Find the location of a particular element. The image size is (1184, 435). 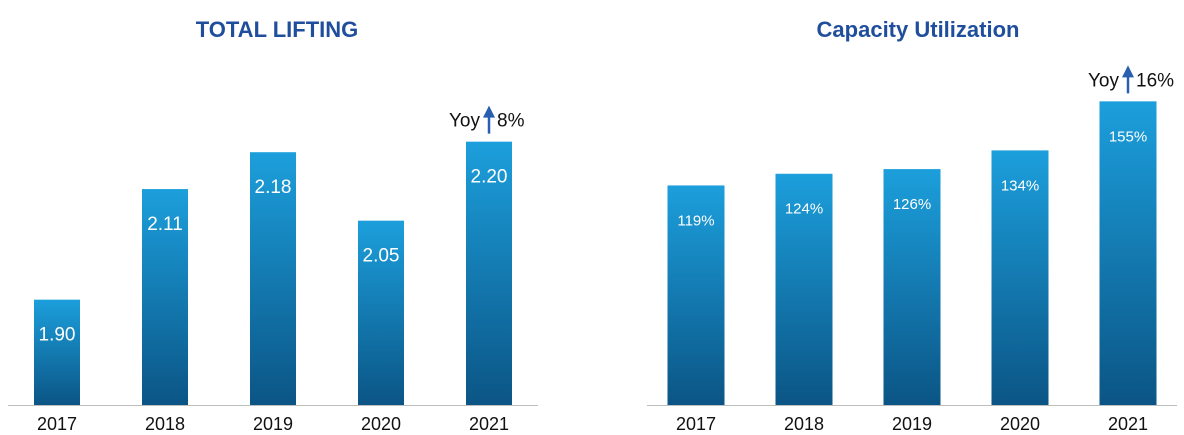

annotation-change: 16% is located at coordinates (1155, 80).